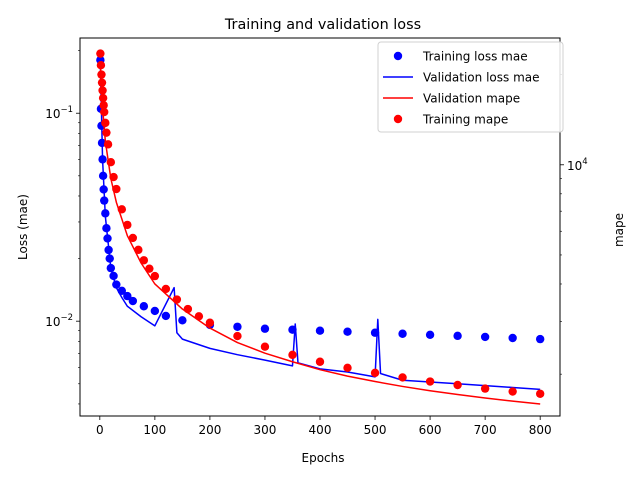 The image size is (640, 480). Describe the element at coordinates (23, 227) in the screenshot. I see `y-axis-label-left: Loss (mae)` at that location.